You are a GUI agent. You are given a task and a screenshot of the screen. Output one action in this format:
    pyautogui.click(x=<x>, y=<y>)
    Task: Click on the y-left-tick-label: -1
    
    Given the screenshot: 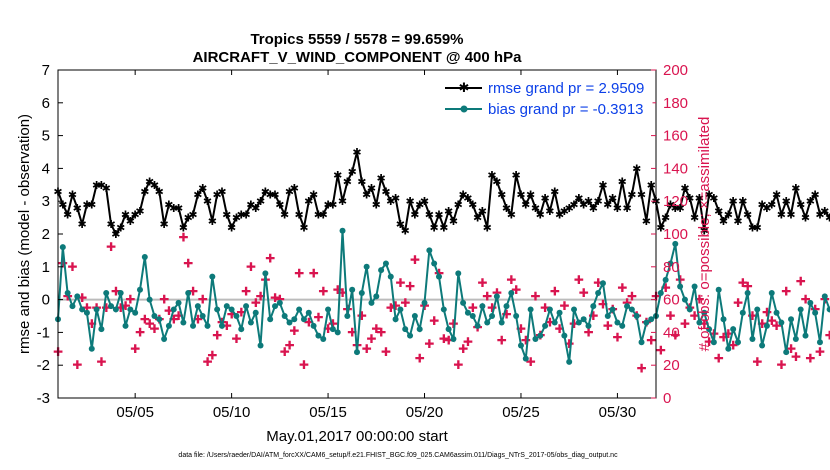 What is the action you would take?
    pyautogui.click(x=43, y=332)
    